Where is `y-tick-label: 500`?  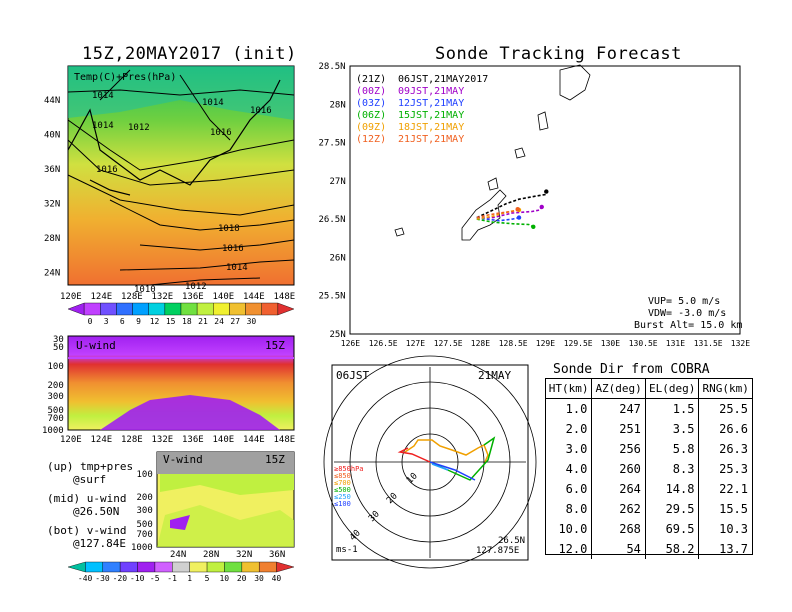 y-tick-label: 500 is located at coordinates (145, 525).